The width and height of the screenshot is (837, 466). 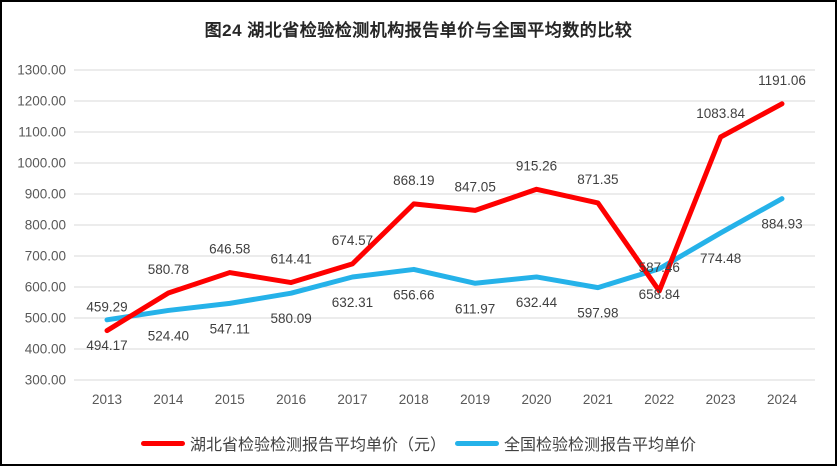 What do you see at coordinates (782, 80) in the screenshot?
I see `data-label-series-0: 1191.06` at bounding box center [782, 80].